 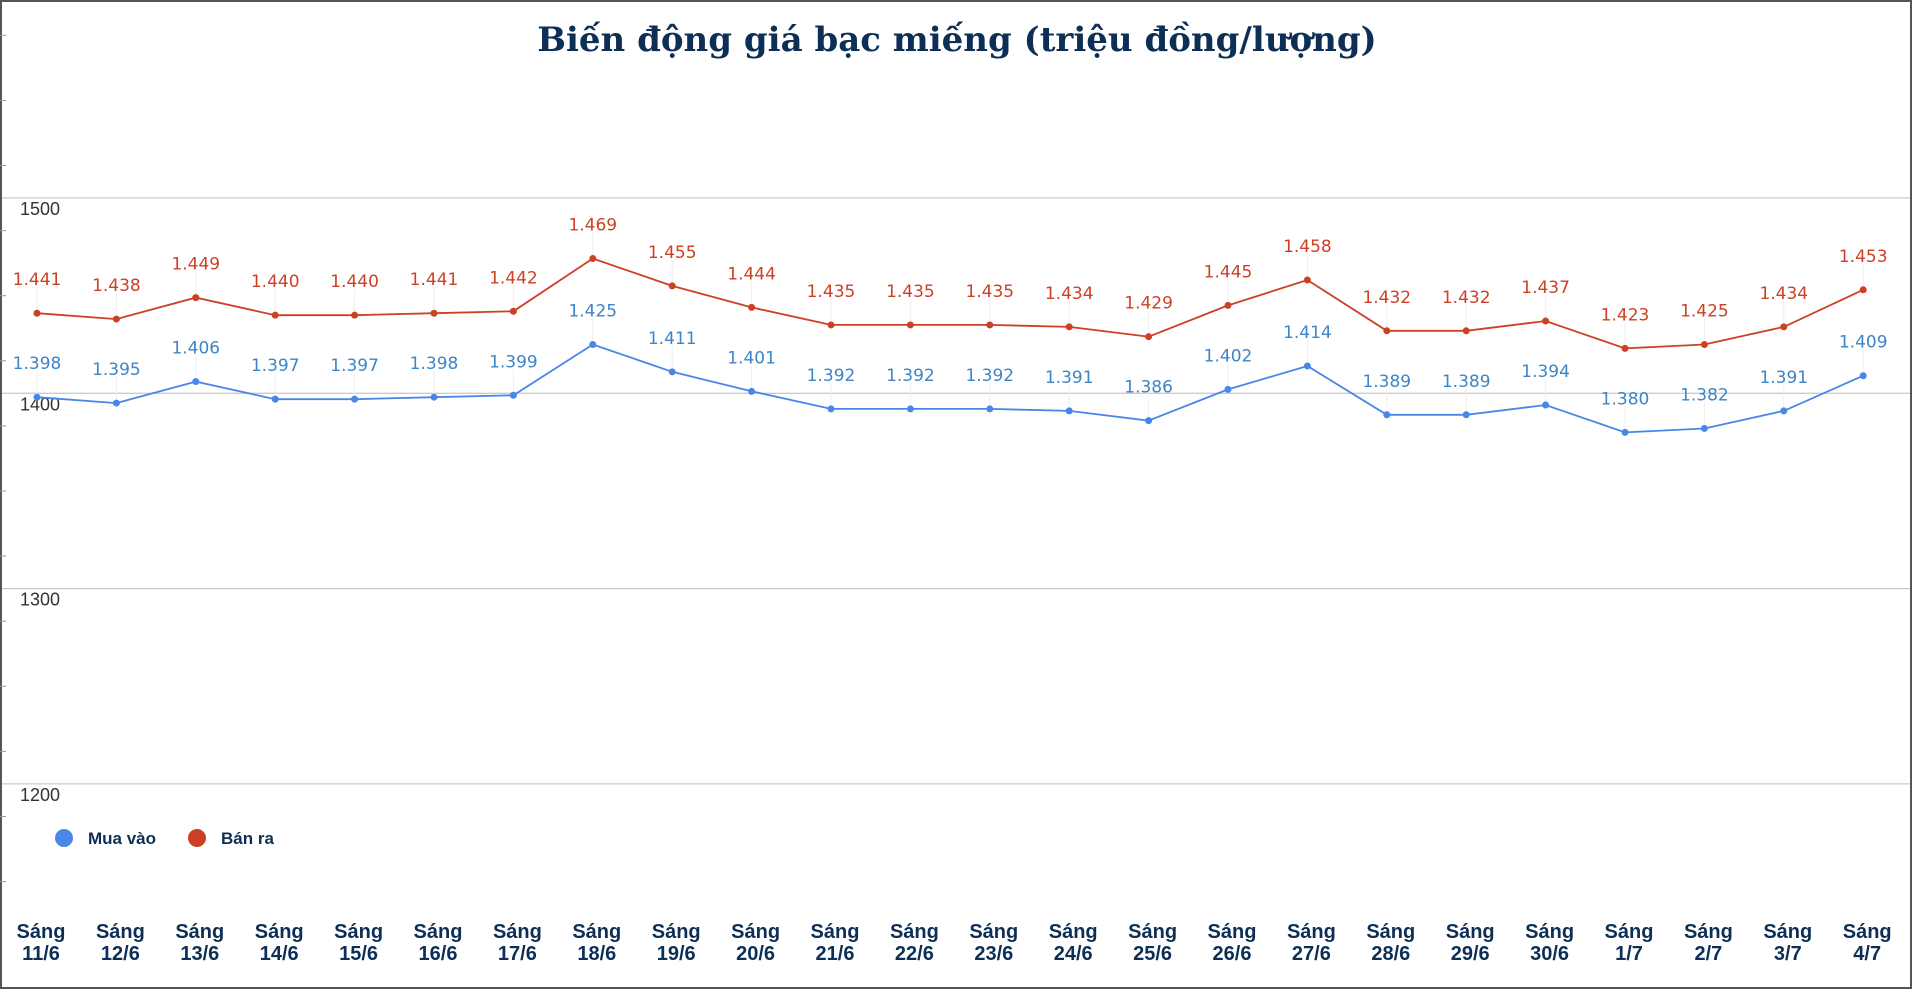 What do you see at coordinates (120, 954) in the screenshot?
I see `x-tick-label: 12/6` at bounding box center [120, 954].